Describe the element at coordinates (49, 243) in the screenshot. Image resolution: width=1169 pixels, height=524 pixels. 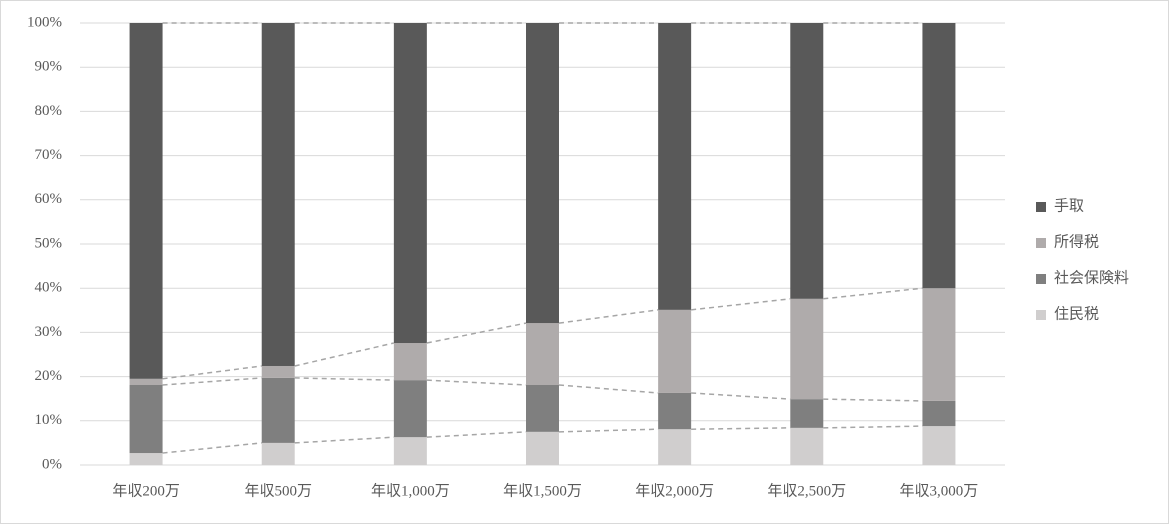
I see `y-tick-label: 50%` at that location.